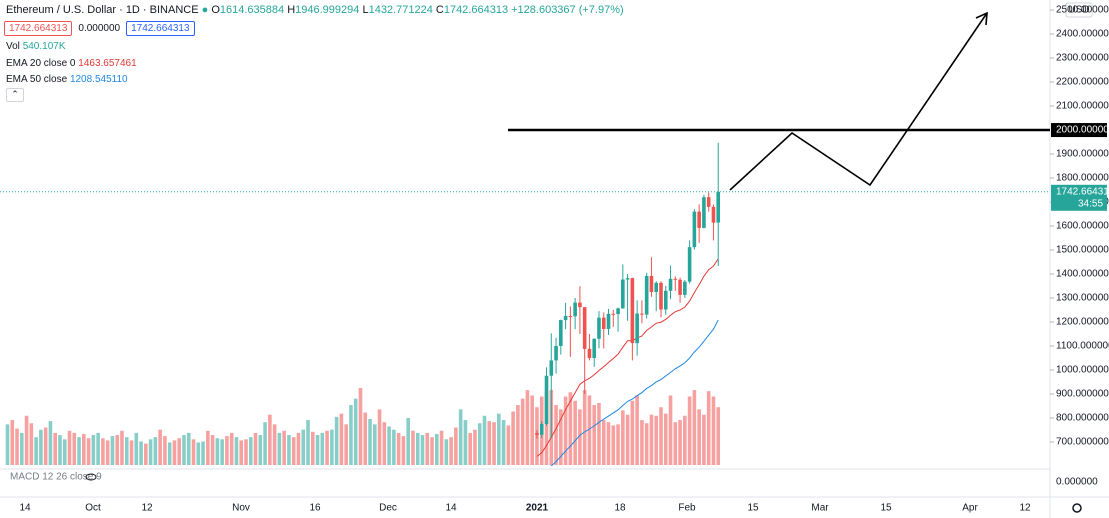 The height and width of the screenshot is (518, 1109). I want to click on ema-value: 1463.657461, so click(107, 63).